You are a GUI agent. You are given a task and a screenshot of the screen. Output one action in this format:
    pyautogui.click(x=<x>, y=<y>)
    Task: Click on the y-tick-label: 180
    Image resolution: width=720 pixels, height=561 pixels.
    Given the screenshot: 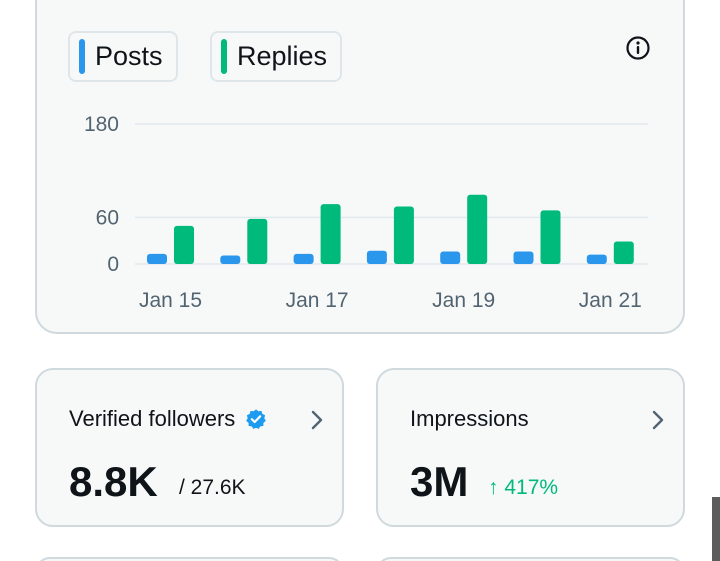 What is the action you would take?
    pyautogui.click(x=101, y=124)
    